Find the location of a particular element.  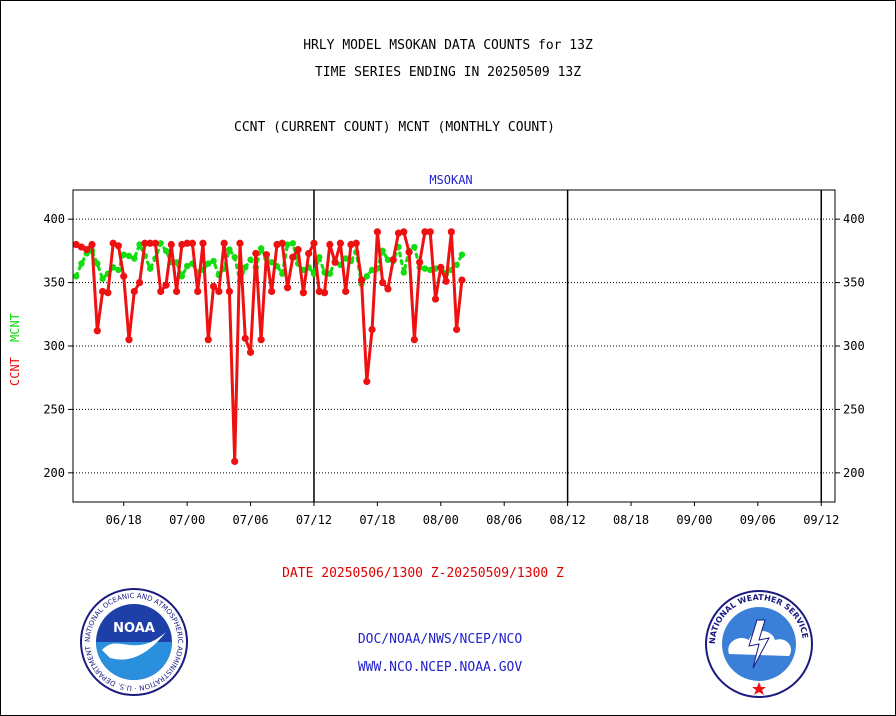

nws-logo: NATIONAL WEATHER SERVICE is located at coordinates (759, 644).